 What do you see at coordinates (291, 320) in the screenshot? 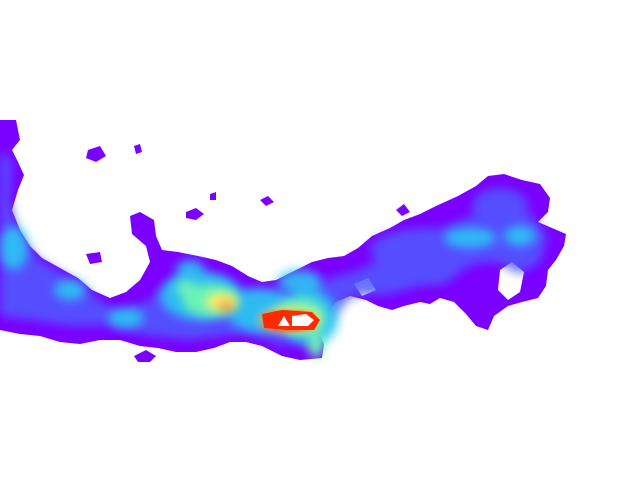
I see `density-peak-layer` at bounding box center [291, 320].